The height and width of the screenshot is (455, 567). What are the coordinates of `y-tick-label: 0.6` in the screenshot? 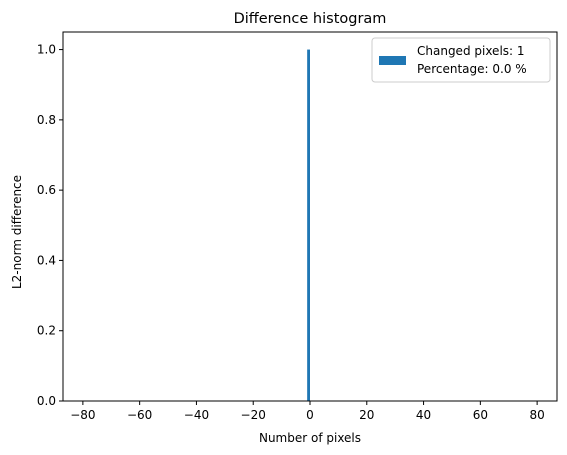 It's located at (46, 190).